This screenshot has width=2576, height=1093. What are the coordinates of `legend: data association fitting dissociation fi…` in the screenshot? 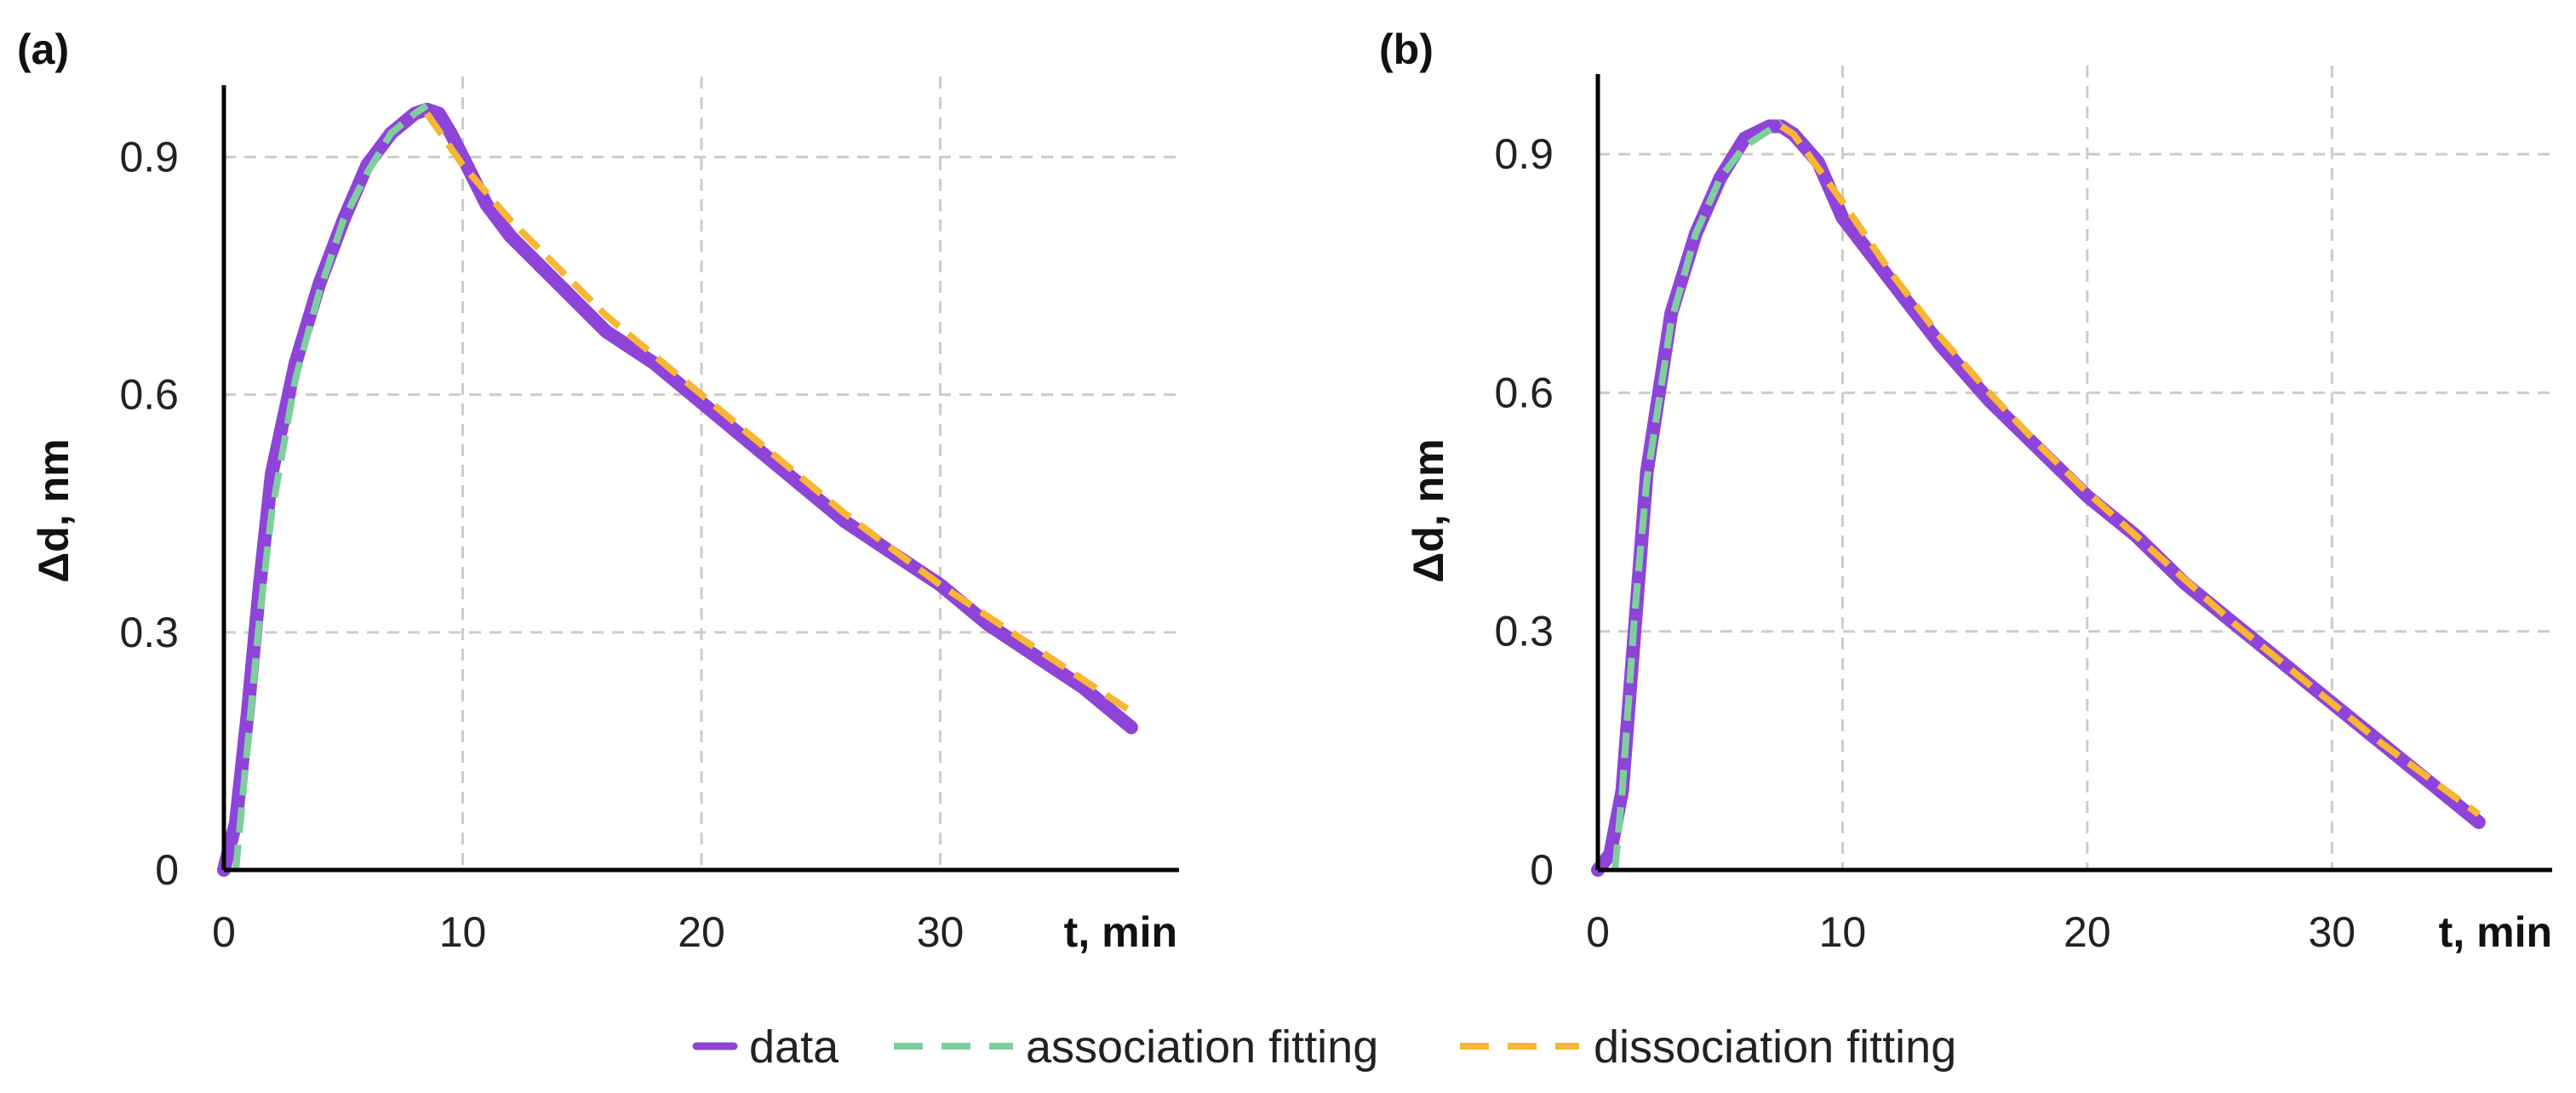 It's located at (1324, 1047).